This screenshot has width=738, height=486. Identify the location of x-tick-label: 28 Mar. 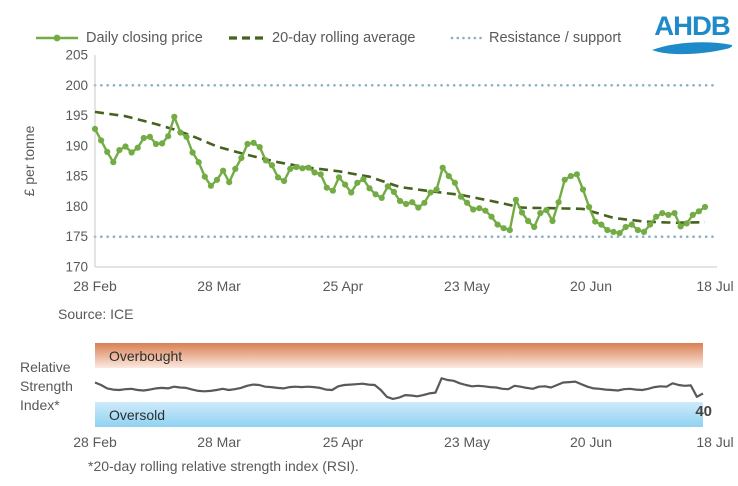
(219, 286).